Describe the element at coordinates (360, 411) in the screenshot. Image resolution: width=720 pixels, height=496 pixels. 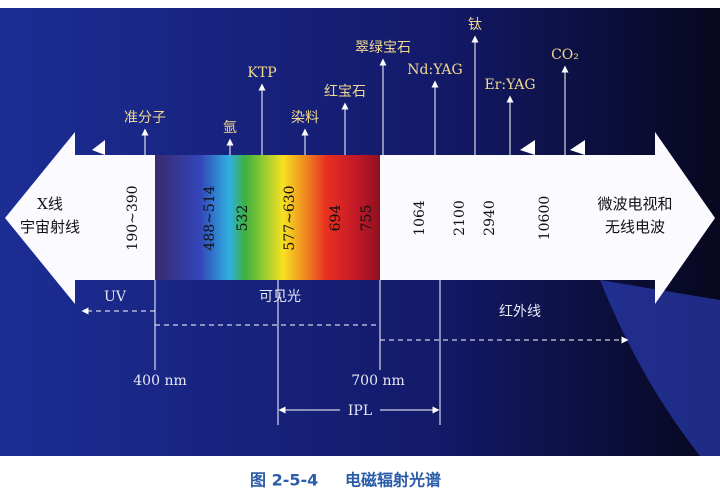
I see `ipl-label: IPL` at that location.